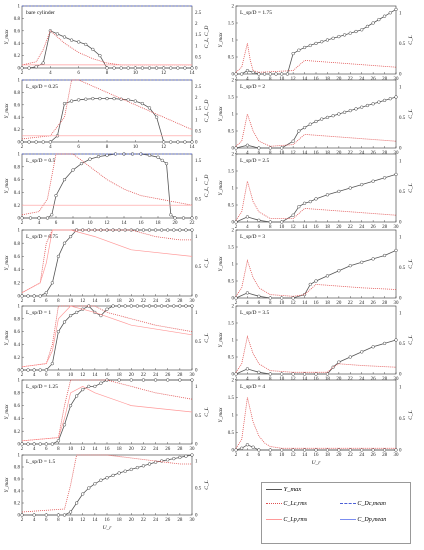 The height and width of the screenshot is (550, 424). Describe the element at coordinates (198, 199) in the screenshot. I see `l3-y2tick-label: 0.5` at that location.